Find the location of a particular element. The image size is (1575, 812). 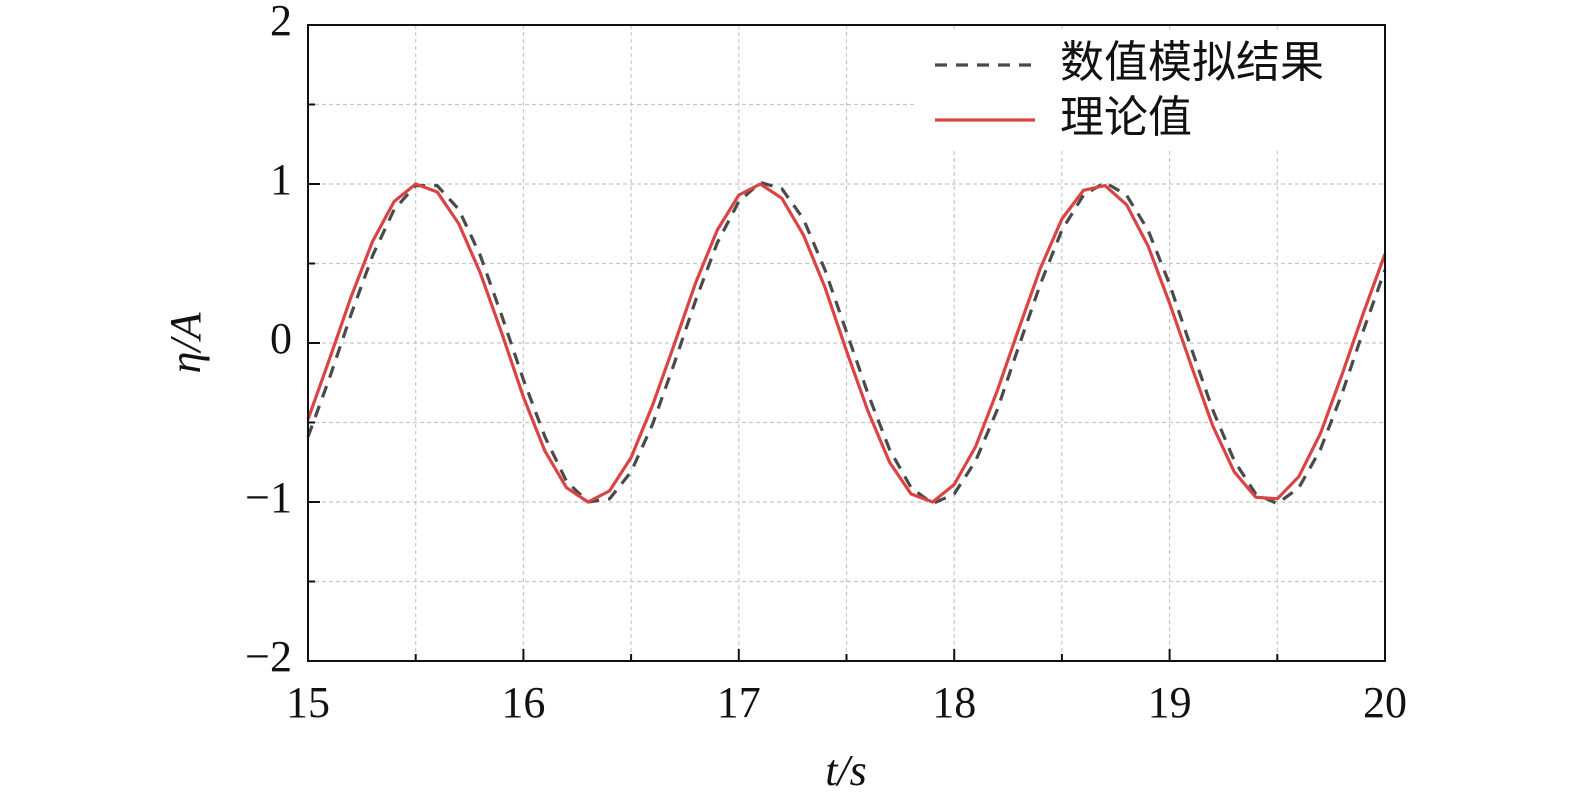

x-tick-label: 15 is located at coordinates (308, 702).